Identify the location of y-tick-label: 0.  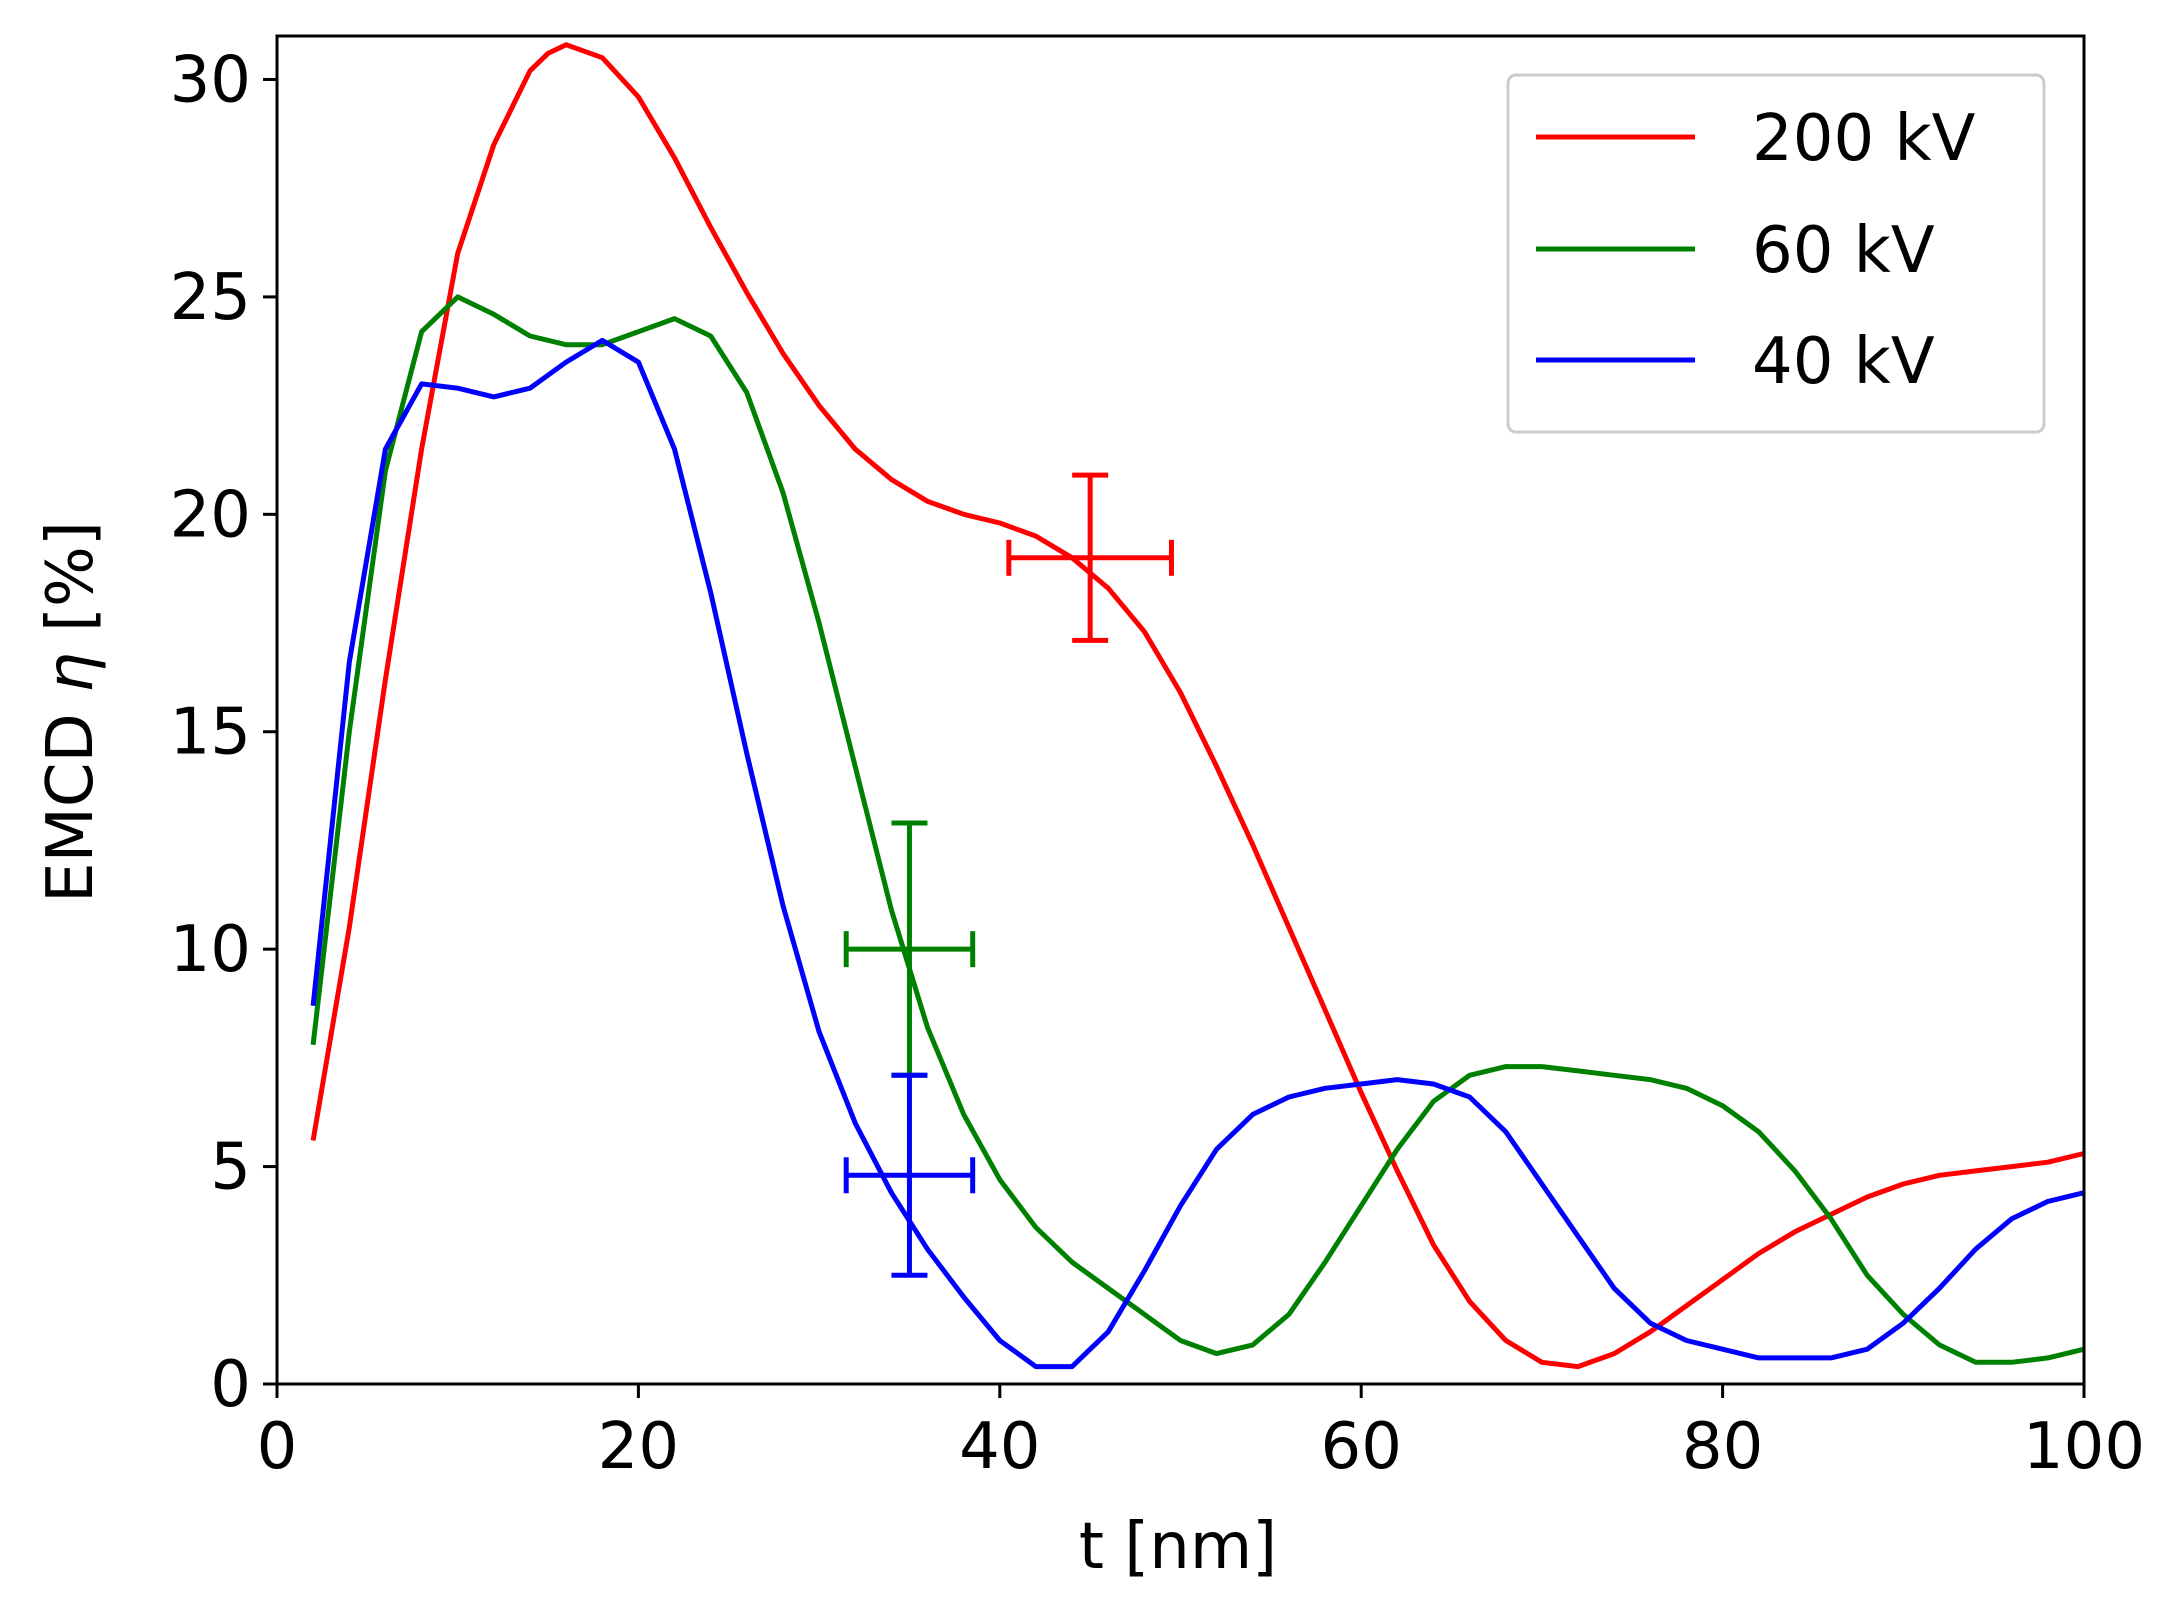
(230, 1385).